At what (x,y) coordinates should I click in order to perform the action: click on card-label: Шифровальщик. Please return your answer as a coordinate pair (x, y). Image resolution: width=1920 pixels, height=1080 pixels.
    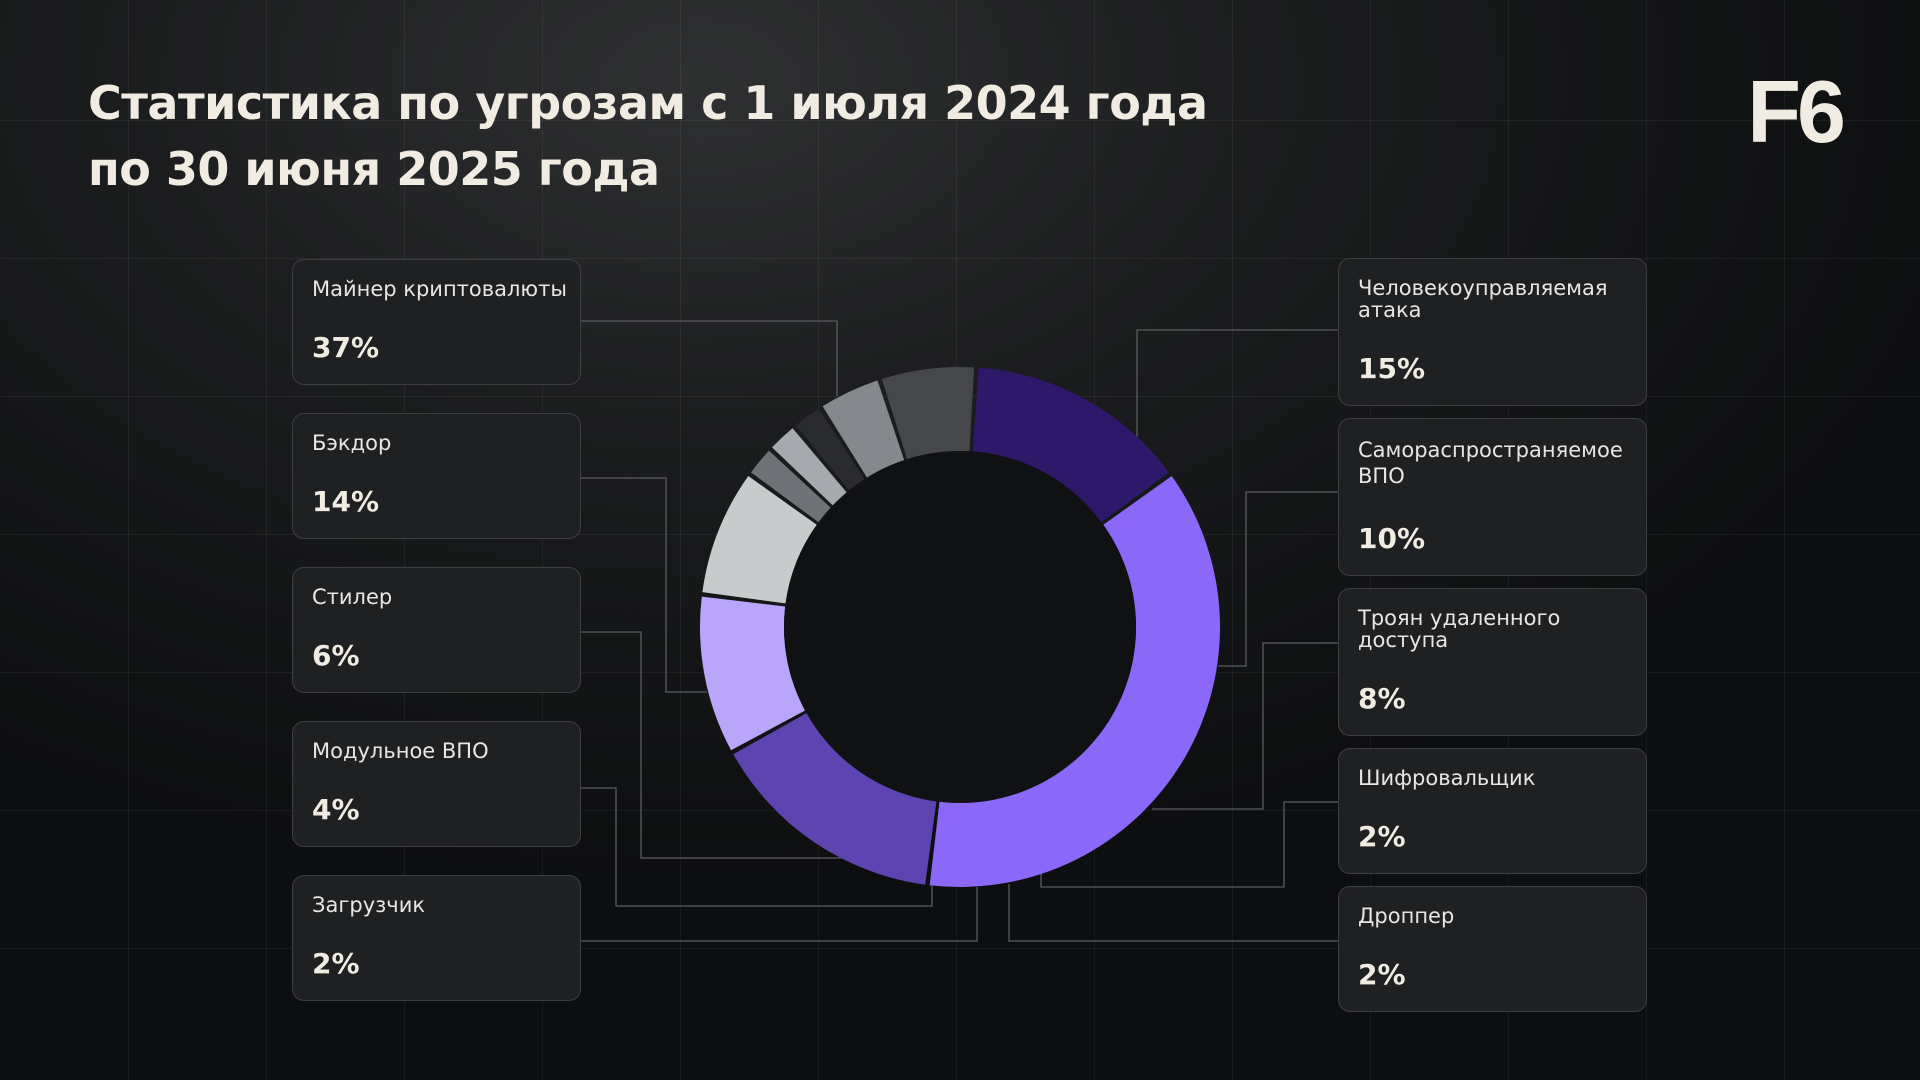
    Looking at the image, I should click on (1493, 778).